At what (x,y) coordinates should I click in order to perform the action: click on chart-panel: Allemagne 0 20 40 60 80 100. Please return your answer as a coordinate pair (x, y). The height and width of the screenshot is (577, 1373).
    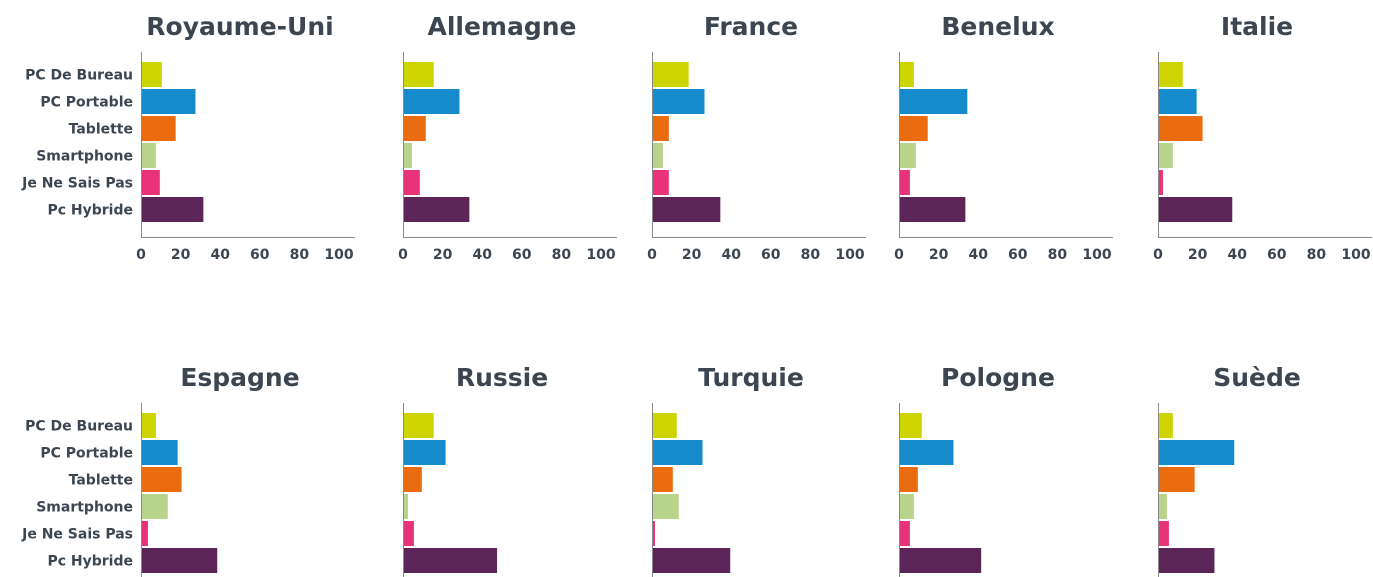
    Looking at the image, I should click on (507, 137).